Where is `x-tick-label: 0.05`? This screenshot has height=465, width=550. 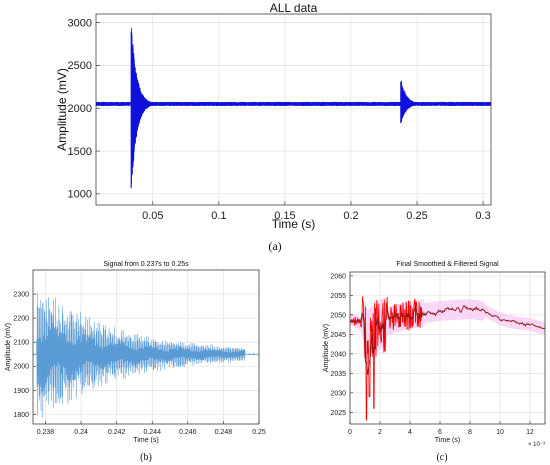 x-tick-label: 0.05 is located at coordinates (152, 216).